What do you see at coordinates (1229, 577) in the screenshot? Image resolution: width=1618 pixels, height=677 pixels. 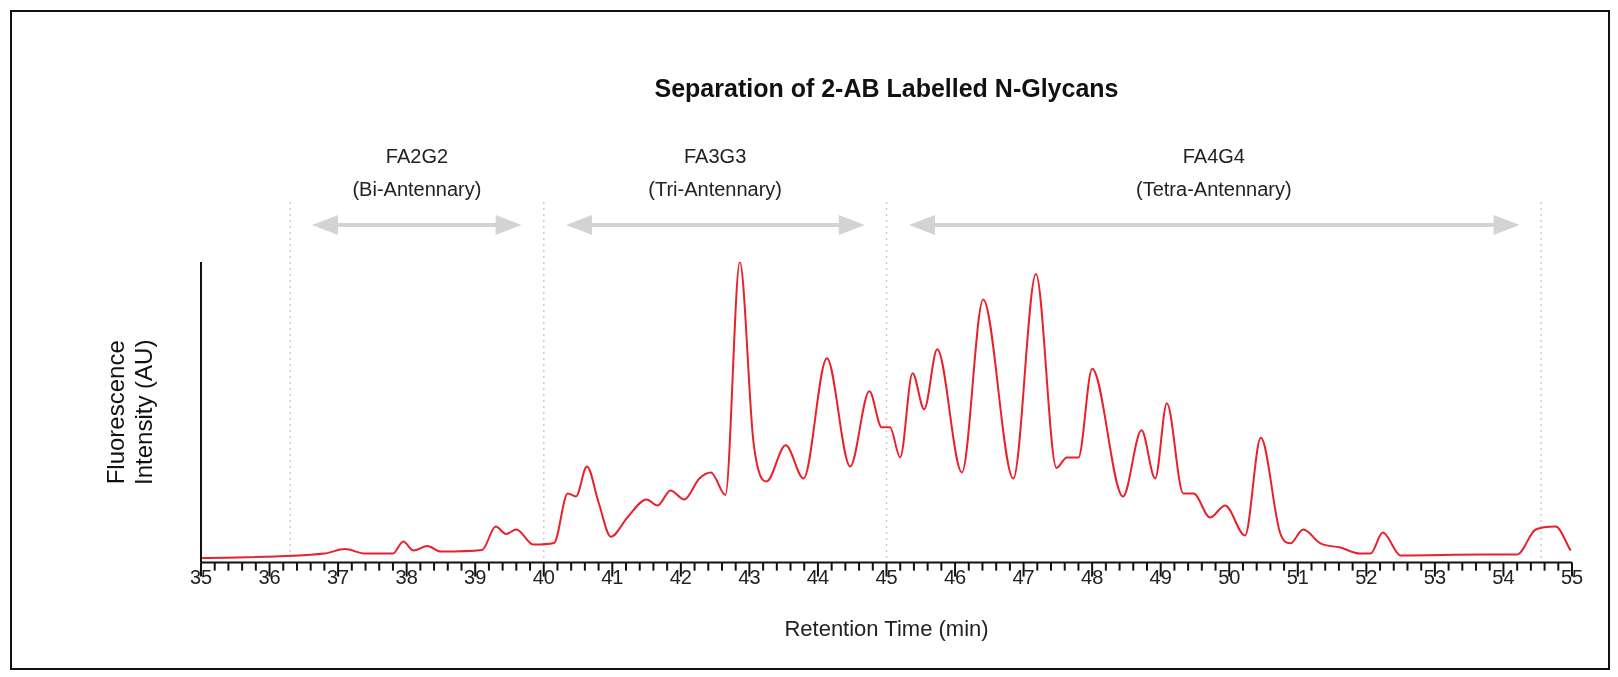 I see `x-tick-label: 50` at bounding box center [1229, 577].